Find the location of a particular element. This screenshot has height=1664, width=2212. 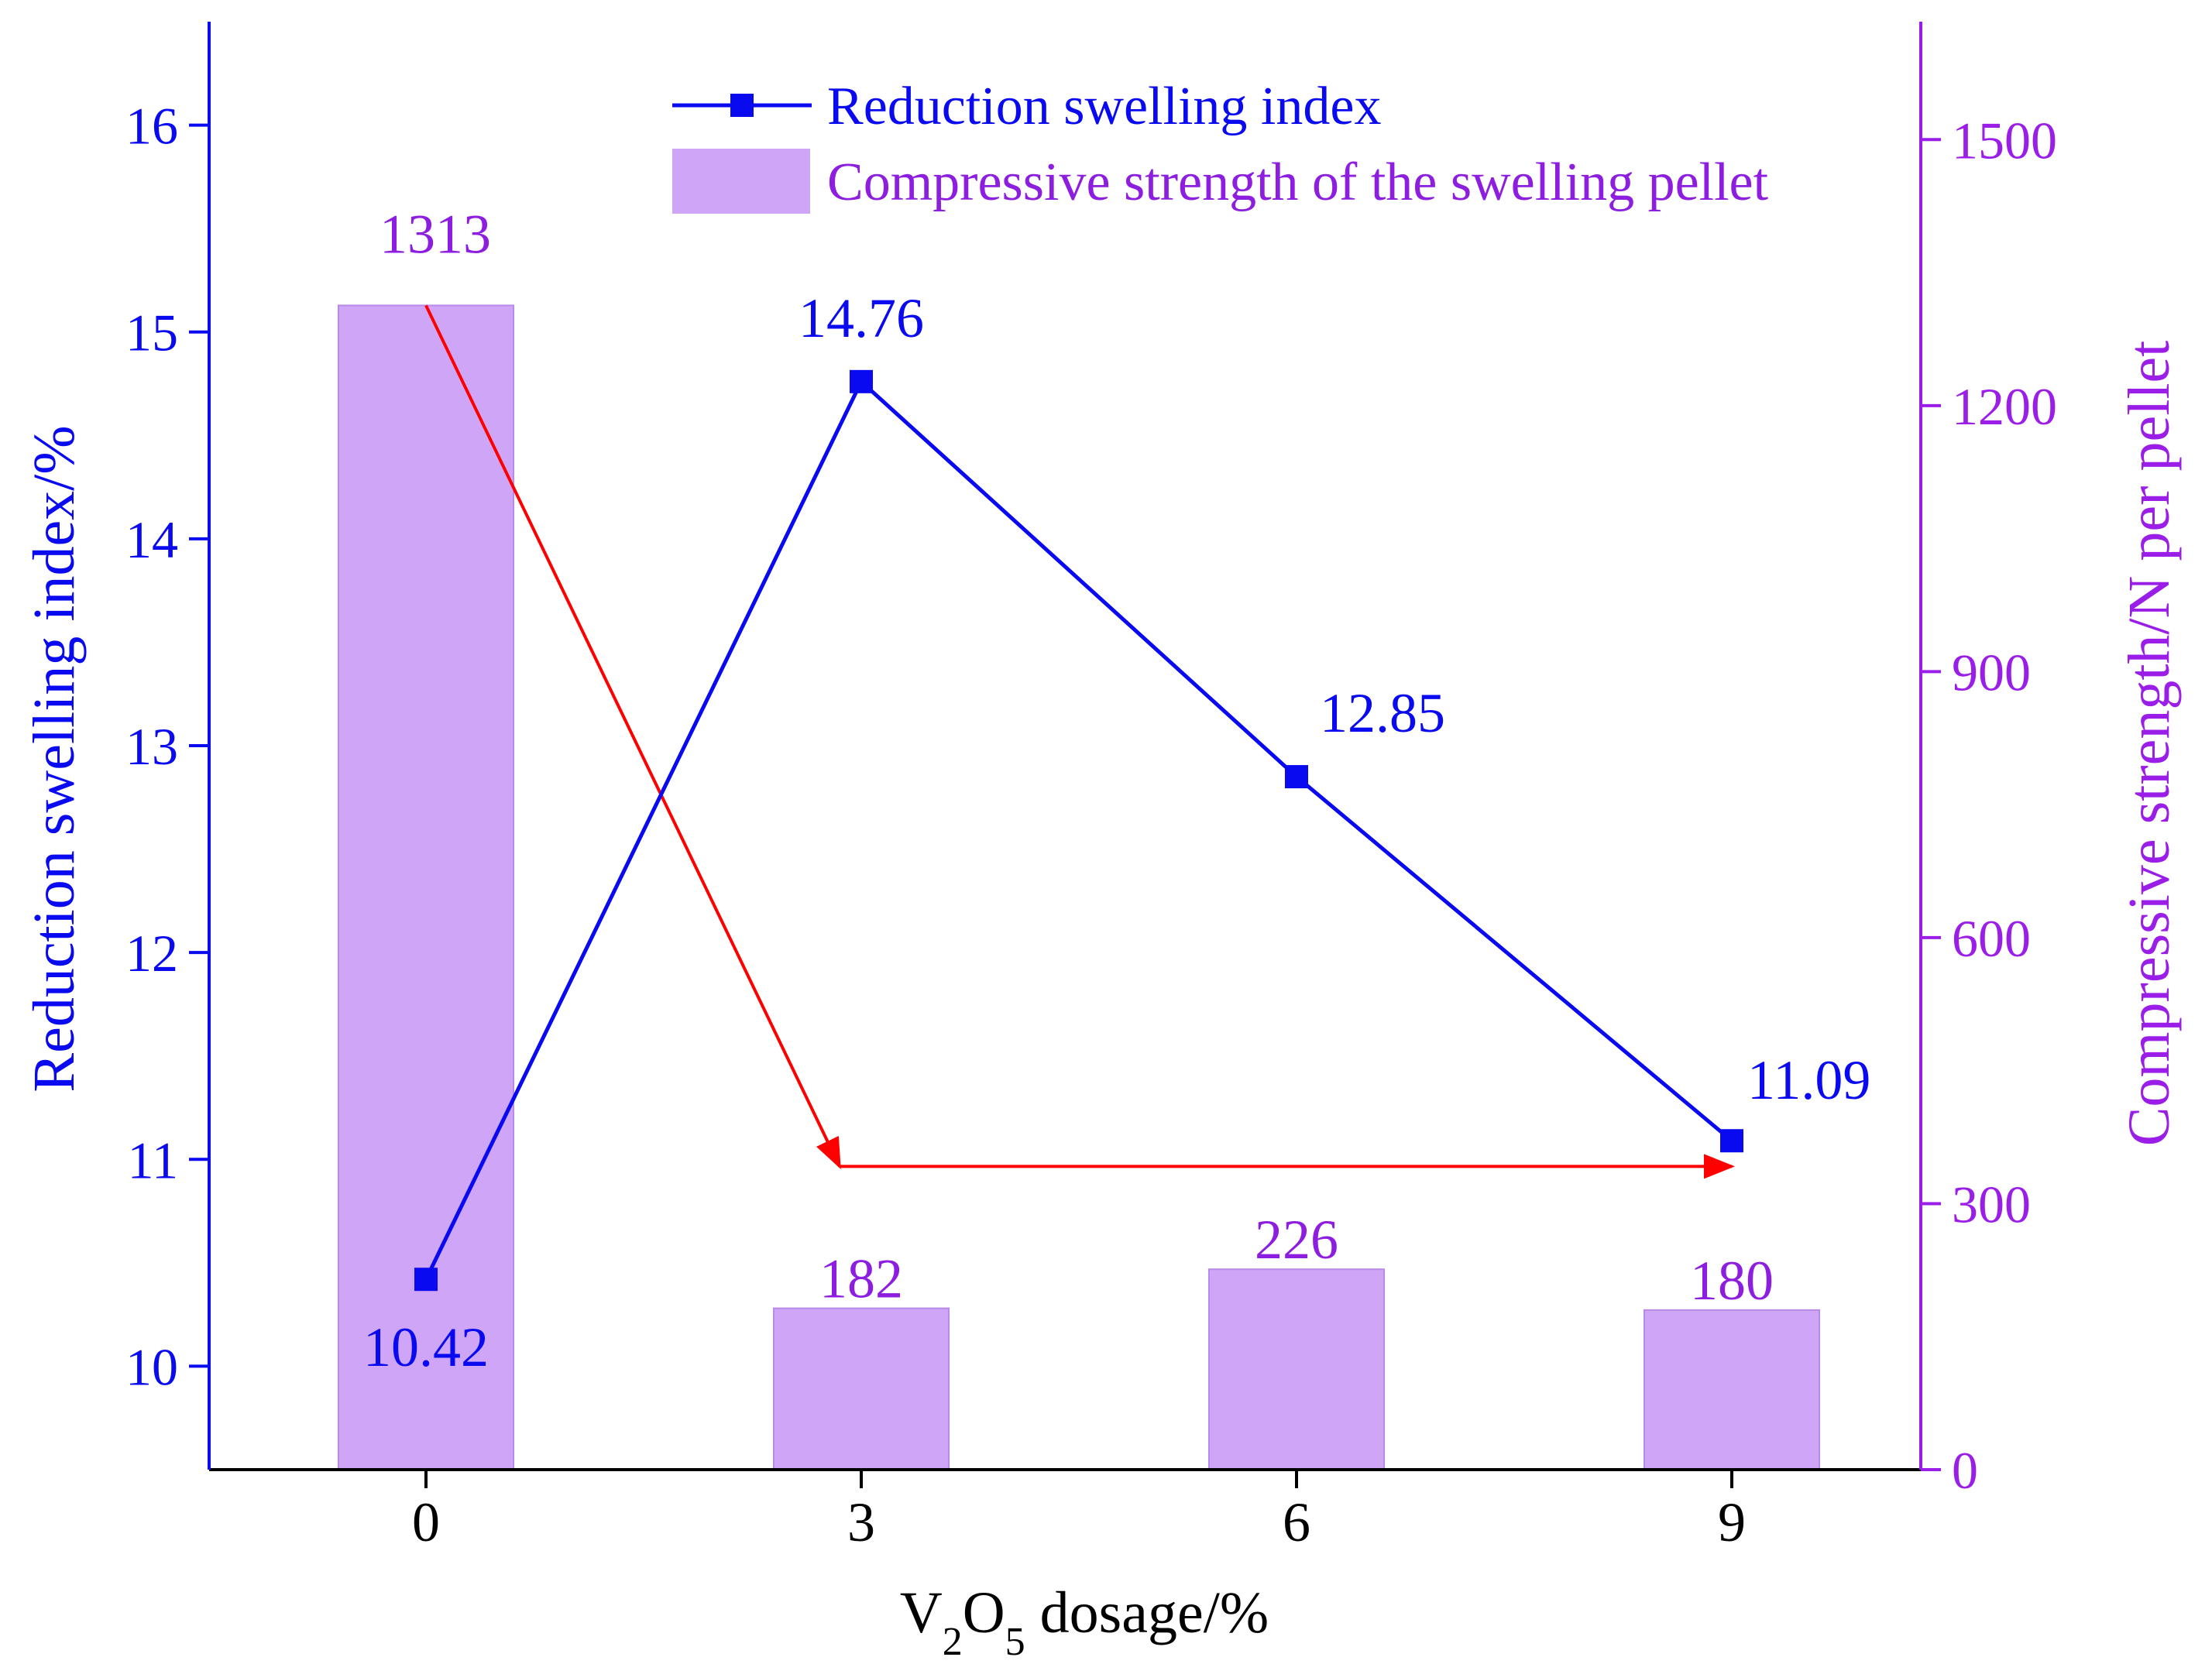

swelling-index-label-9: 11.09 is located at coordinates (1808, 1080).